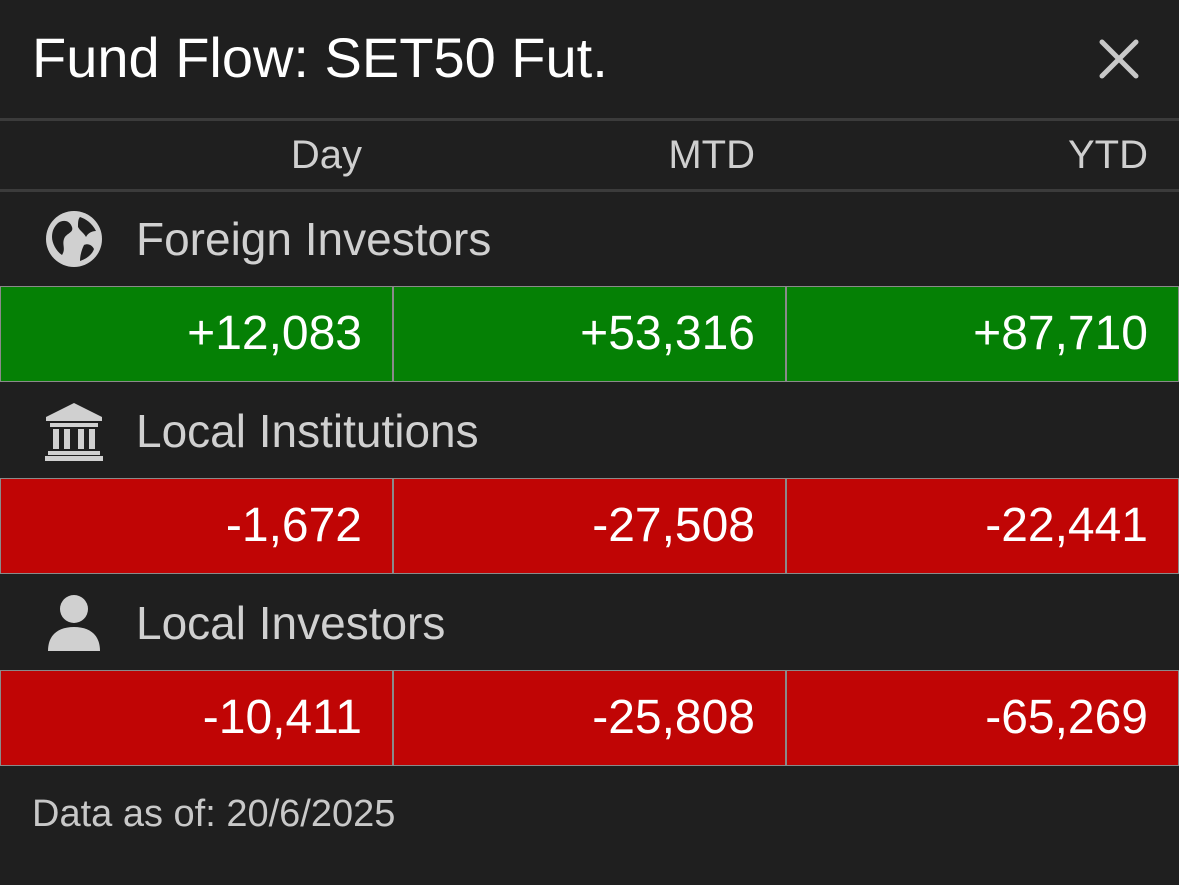 Image resolution: width=1179 pixels, height=885 pixels. Describe the element at coordinates (589, 431) in the screenshot. I see `group-local-institutions: Local Institutions` at that location.